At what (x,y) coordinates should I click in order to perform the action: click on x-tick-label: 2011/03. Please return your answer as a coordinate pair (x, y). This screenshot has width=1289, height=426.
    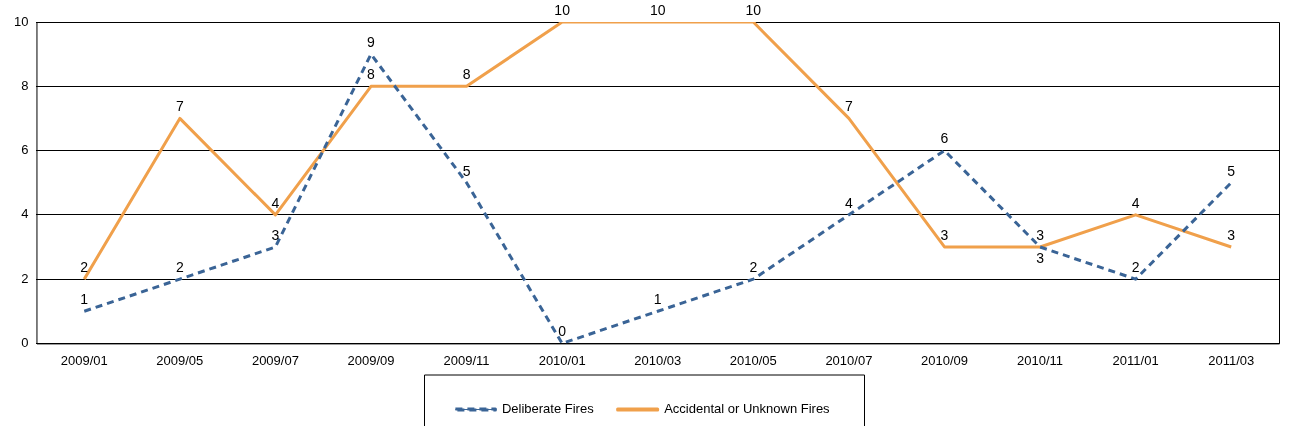
    Looking at the image, I should click on (1231, 360).